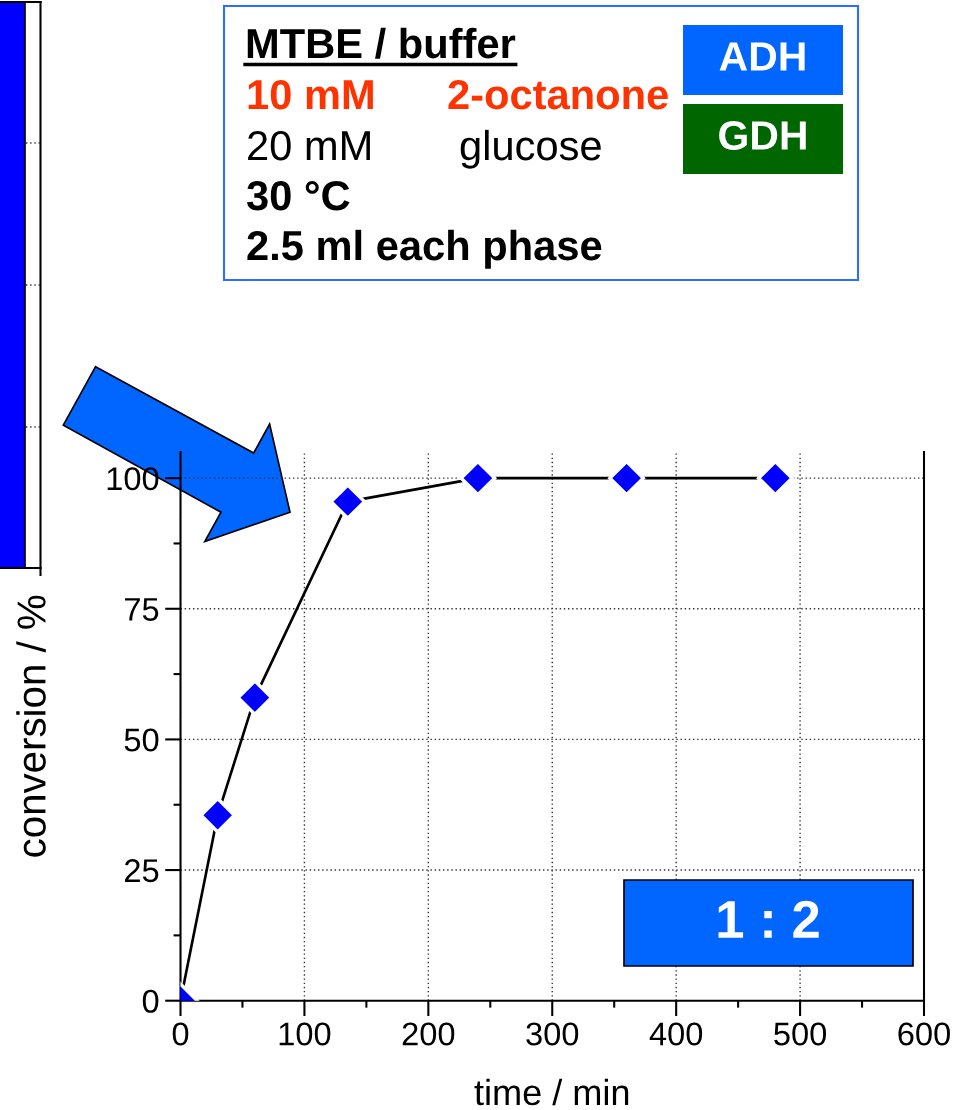  I want to click on text: MTBE / buffer, so click(381, 43).